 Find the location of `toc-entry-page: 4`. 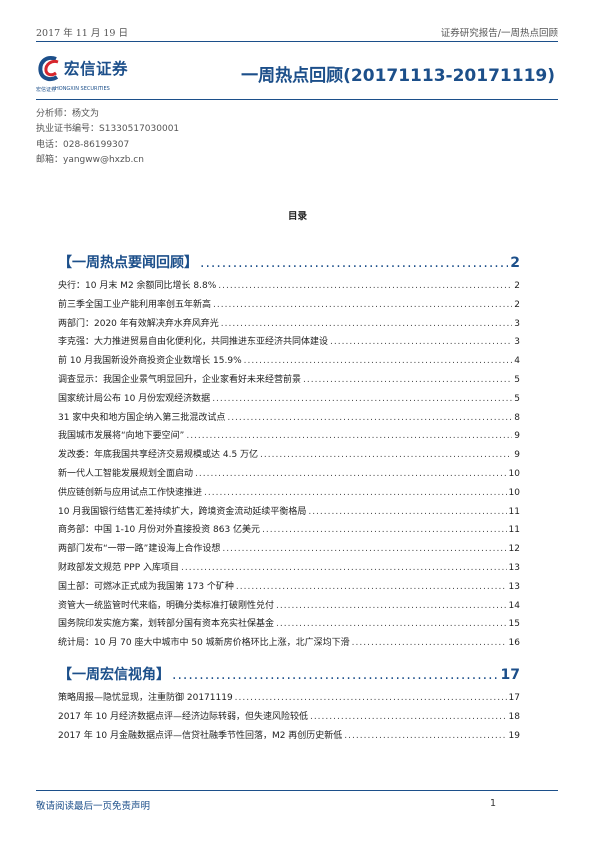

toc-entry-page: 4 is located at coordinates (517, 361).